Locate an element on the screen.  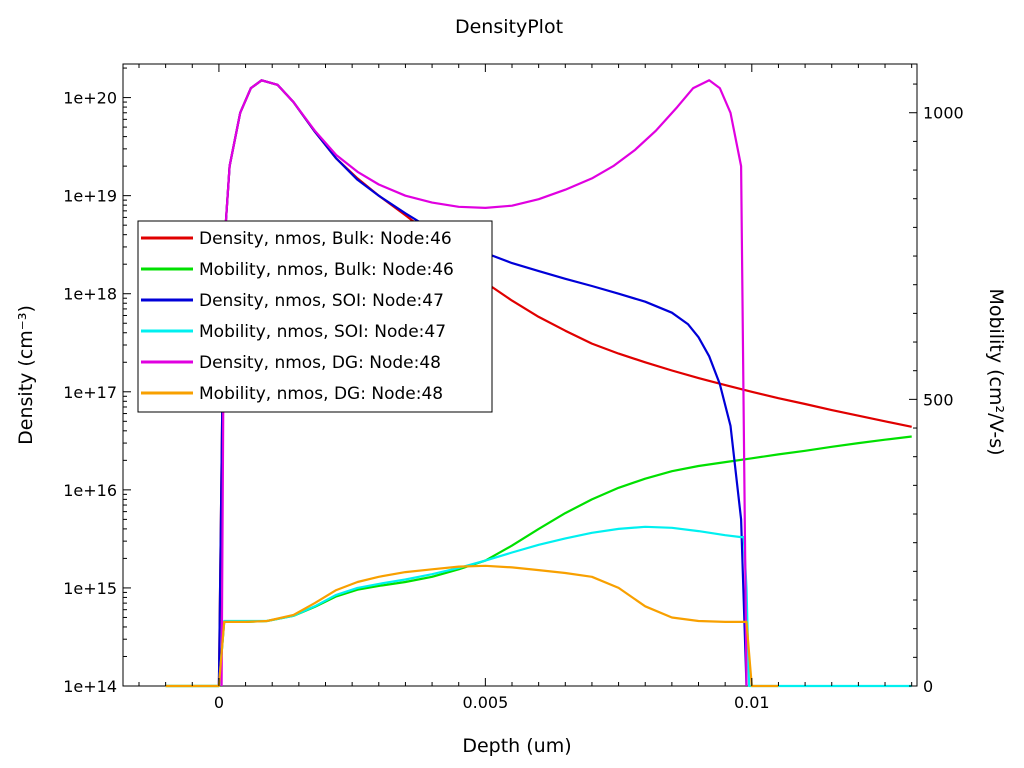
y-axis-right: 0 500 1000 is located at coordinates (936, 389).